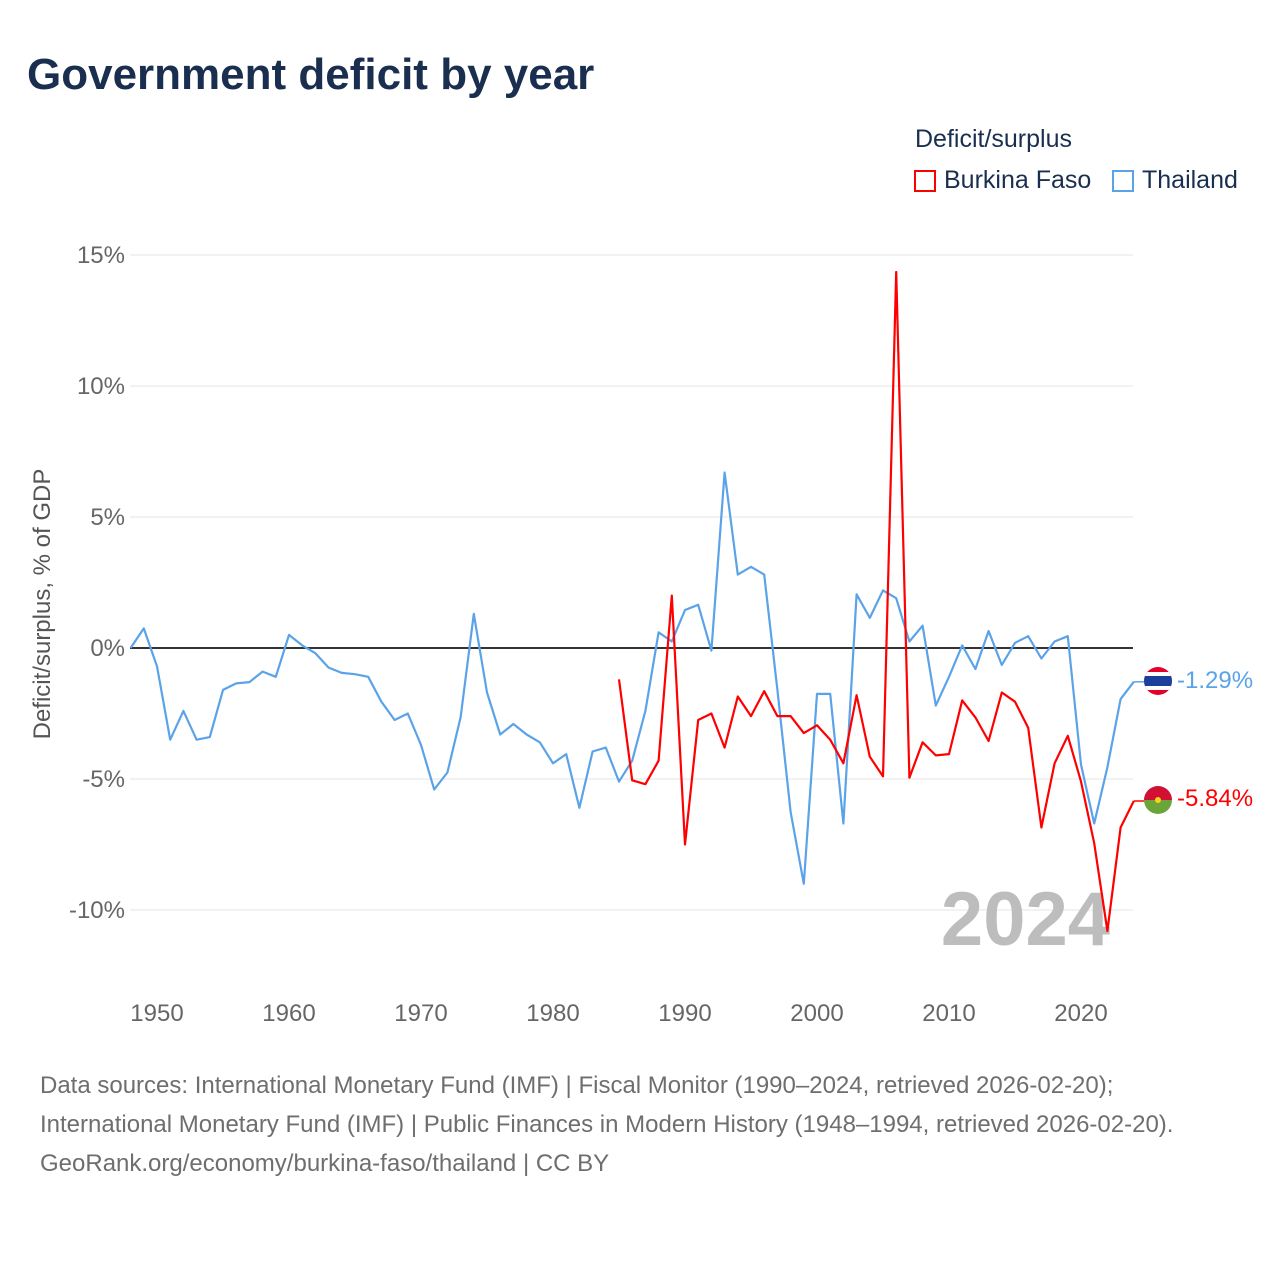 The image size is (1280, 1280). I want to click on burkina-faso-end-label: -5.84%, so click(1215, 798).